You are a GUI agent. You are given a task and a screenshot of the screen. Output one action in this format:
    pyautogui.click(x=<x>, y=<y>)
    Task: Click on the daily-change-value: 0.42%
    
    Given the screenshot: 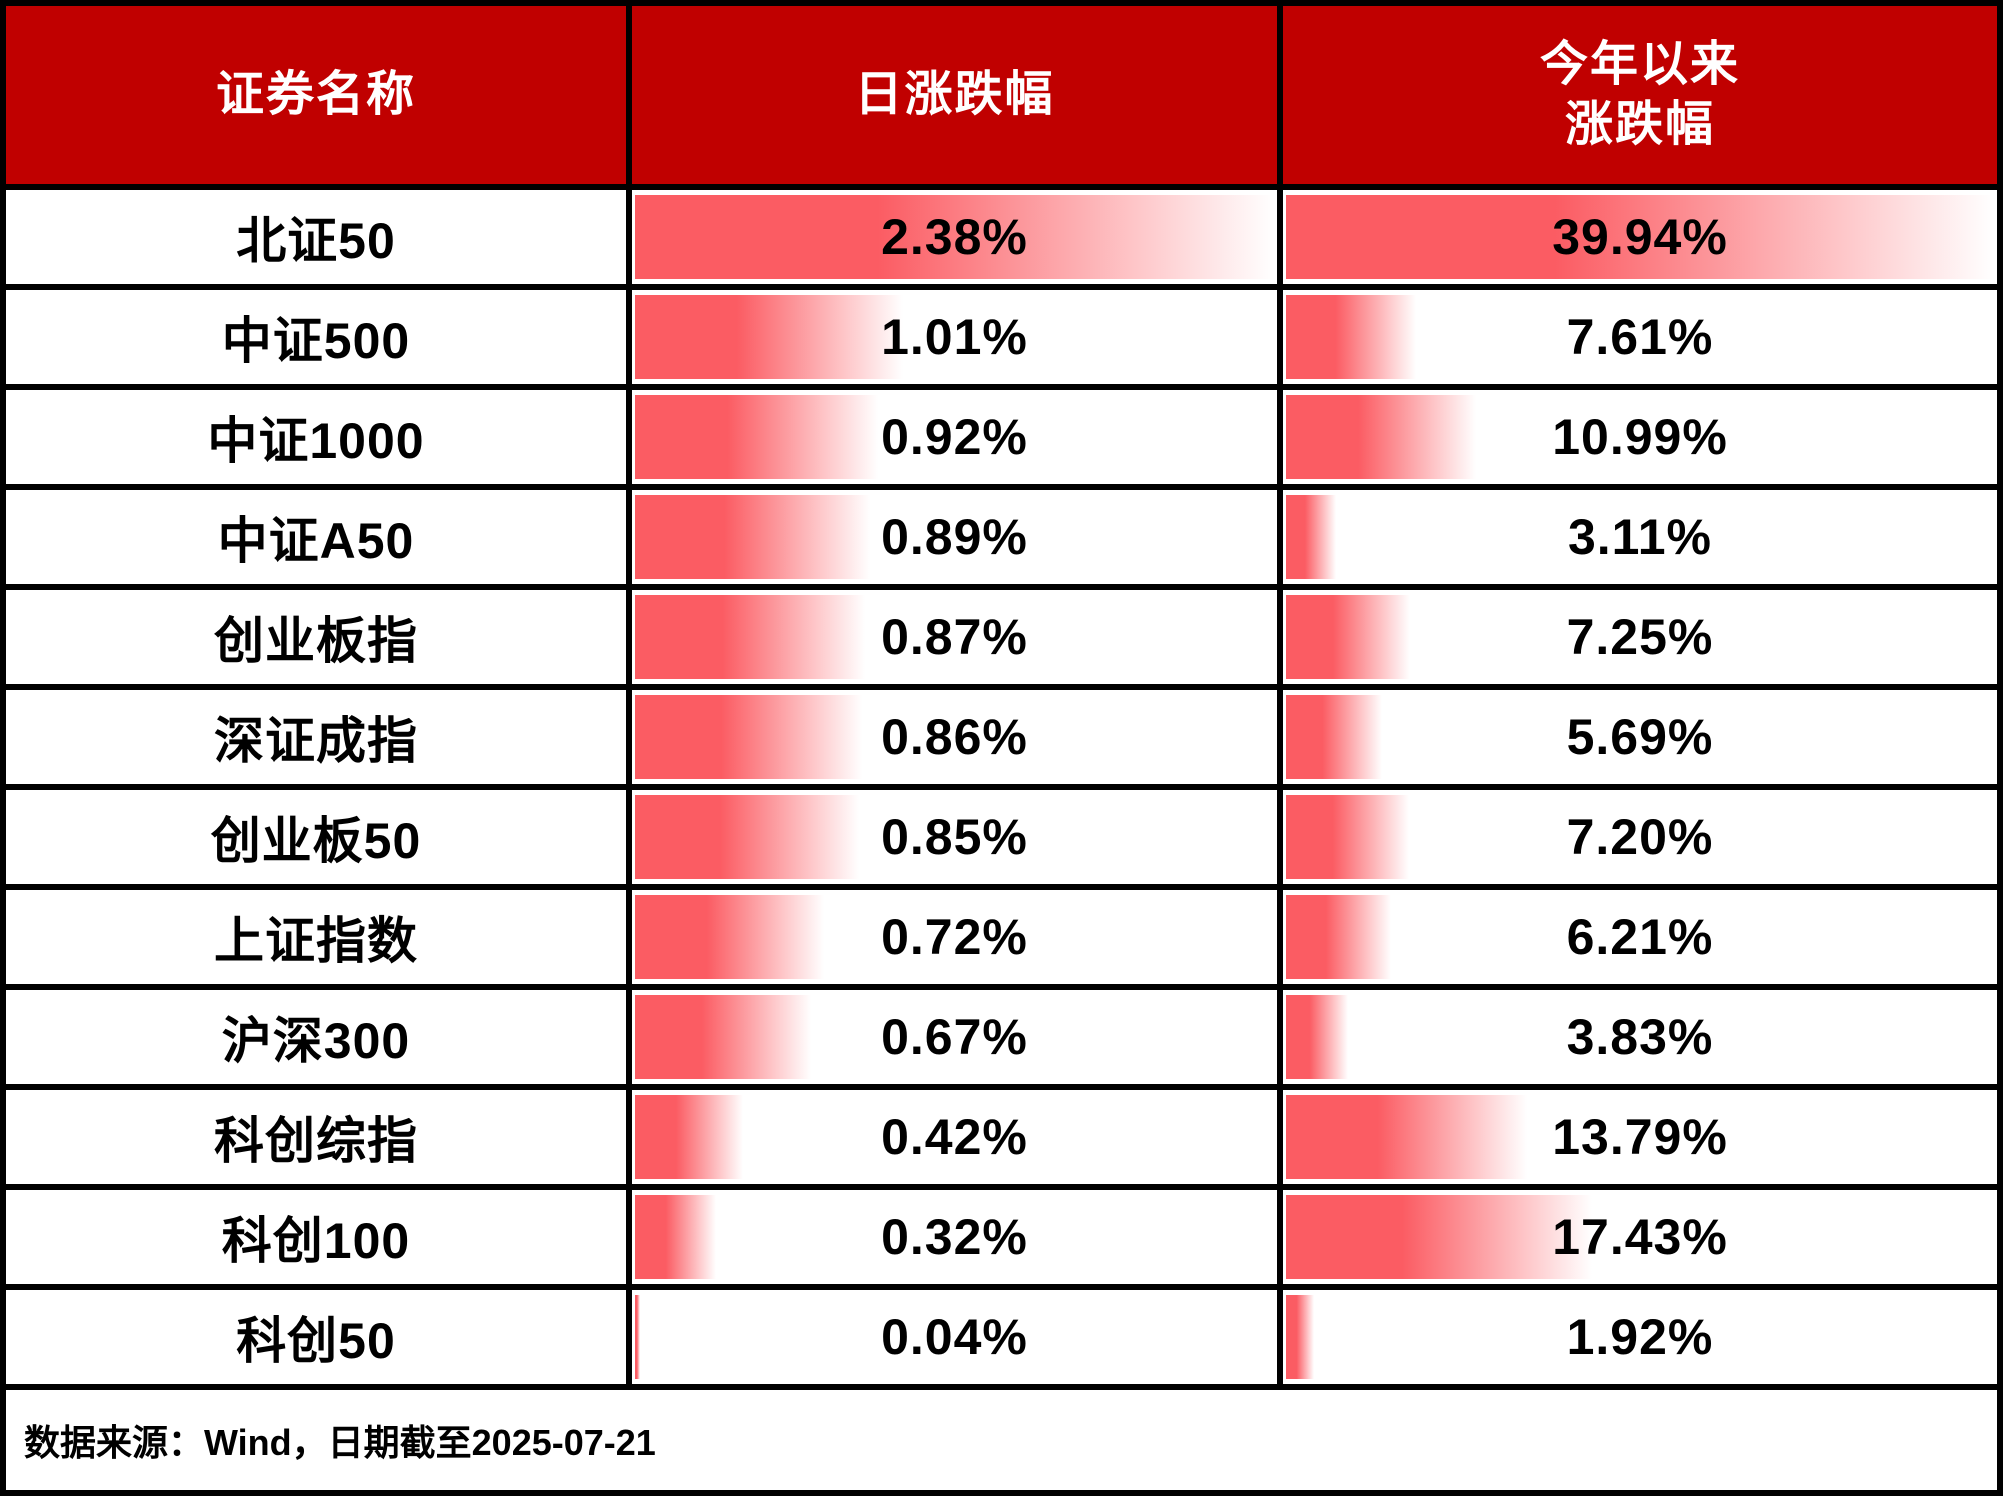 What is the action you would take?
    pyautogui.click(x=954, y=1137)
    